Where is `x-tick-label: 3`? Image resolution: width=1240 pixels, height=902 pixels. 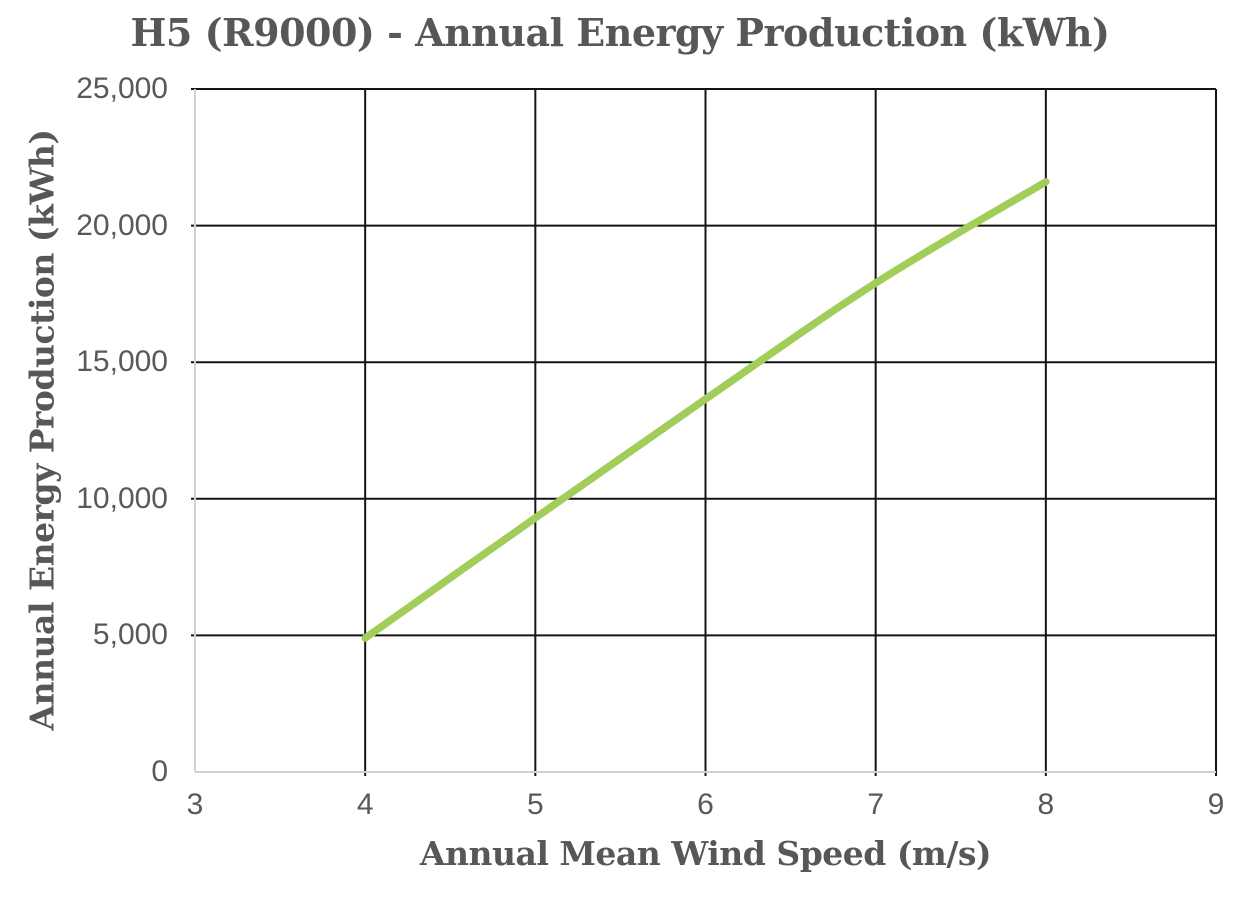 x-tick-label: 3 is located at coordinates (195, 804).